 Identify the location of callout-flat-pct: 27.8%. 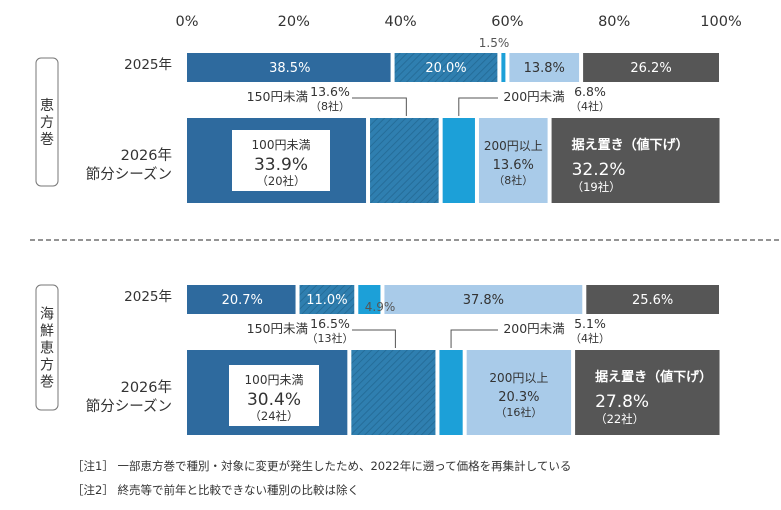
(622, 402).